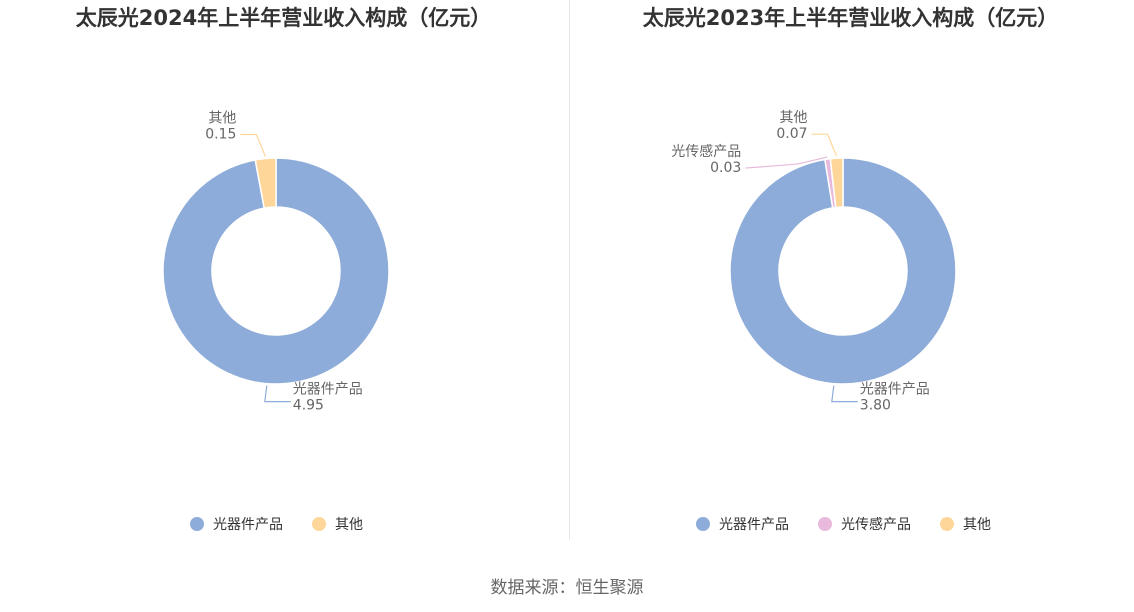  What do you see at coordinates (725, 168) in the screenshot?
I see `slice-label-value: 0.03` at bounding box center [725, 168].